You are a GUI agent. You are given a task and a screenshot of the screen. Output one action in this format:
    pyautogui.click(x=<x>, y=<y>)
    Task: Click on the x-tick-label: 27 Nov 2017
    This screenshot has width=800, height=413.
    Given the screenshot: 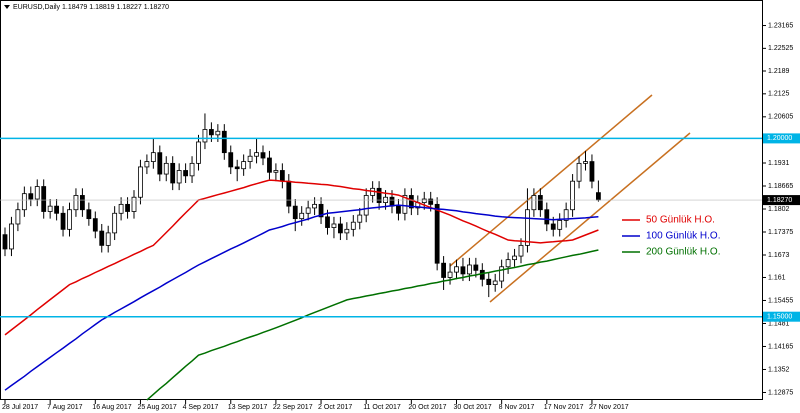 What is the action you would take?
    pyautogui.click(x=609, y=407)
    